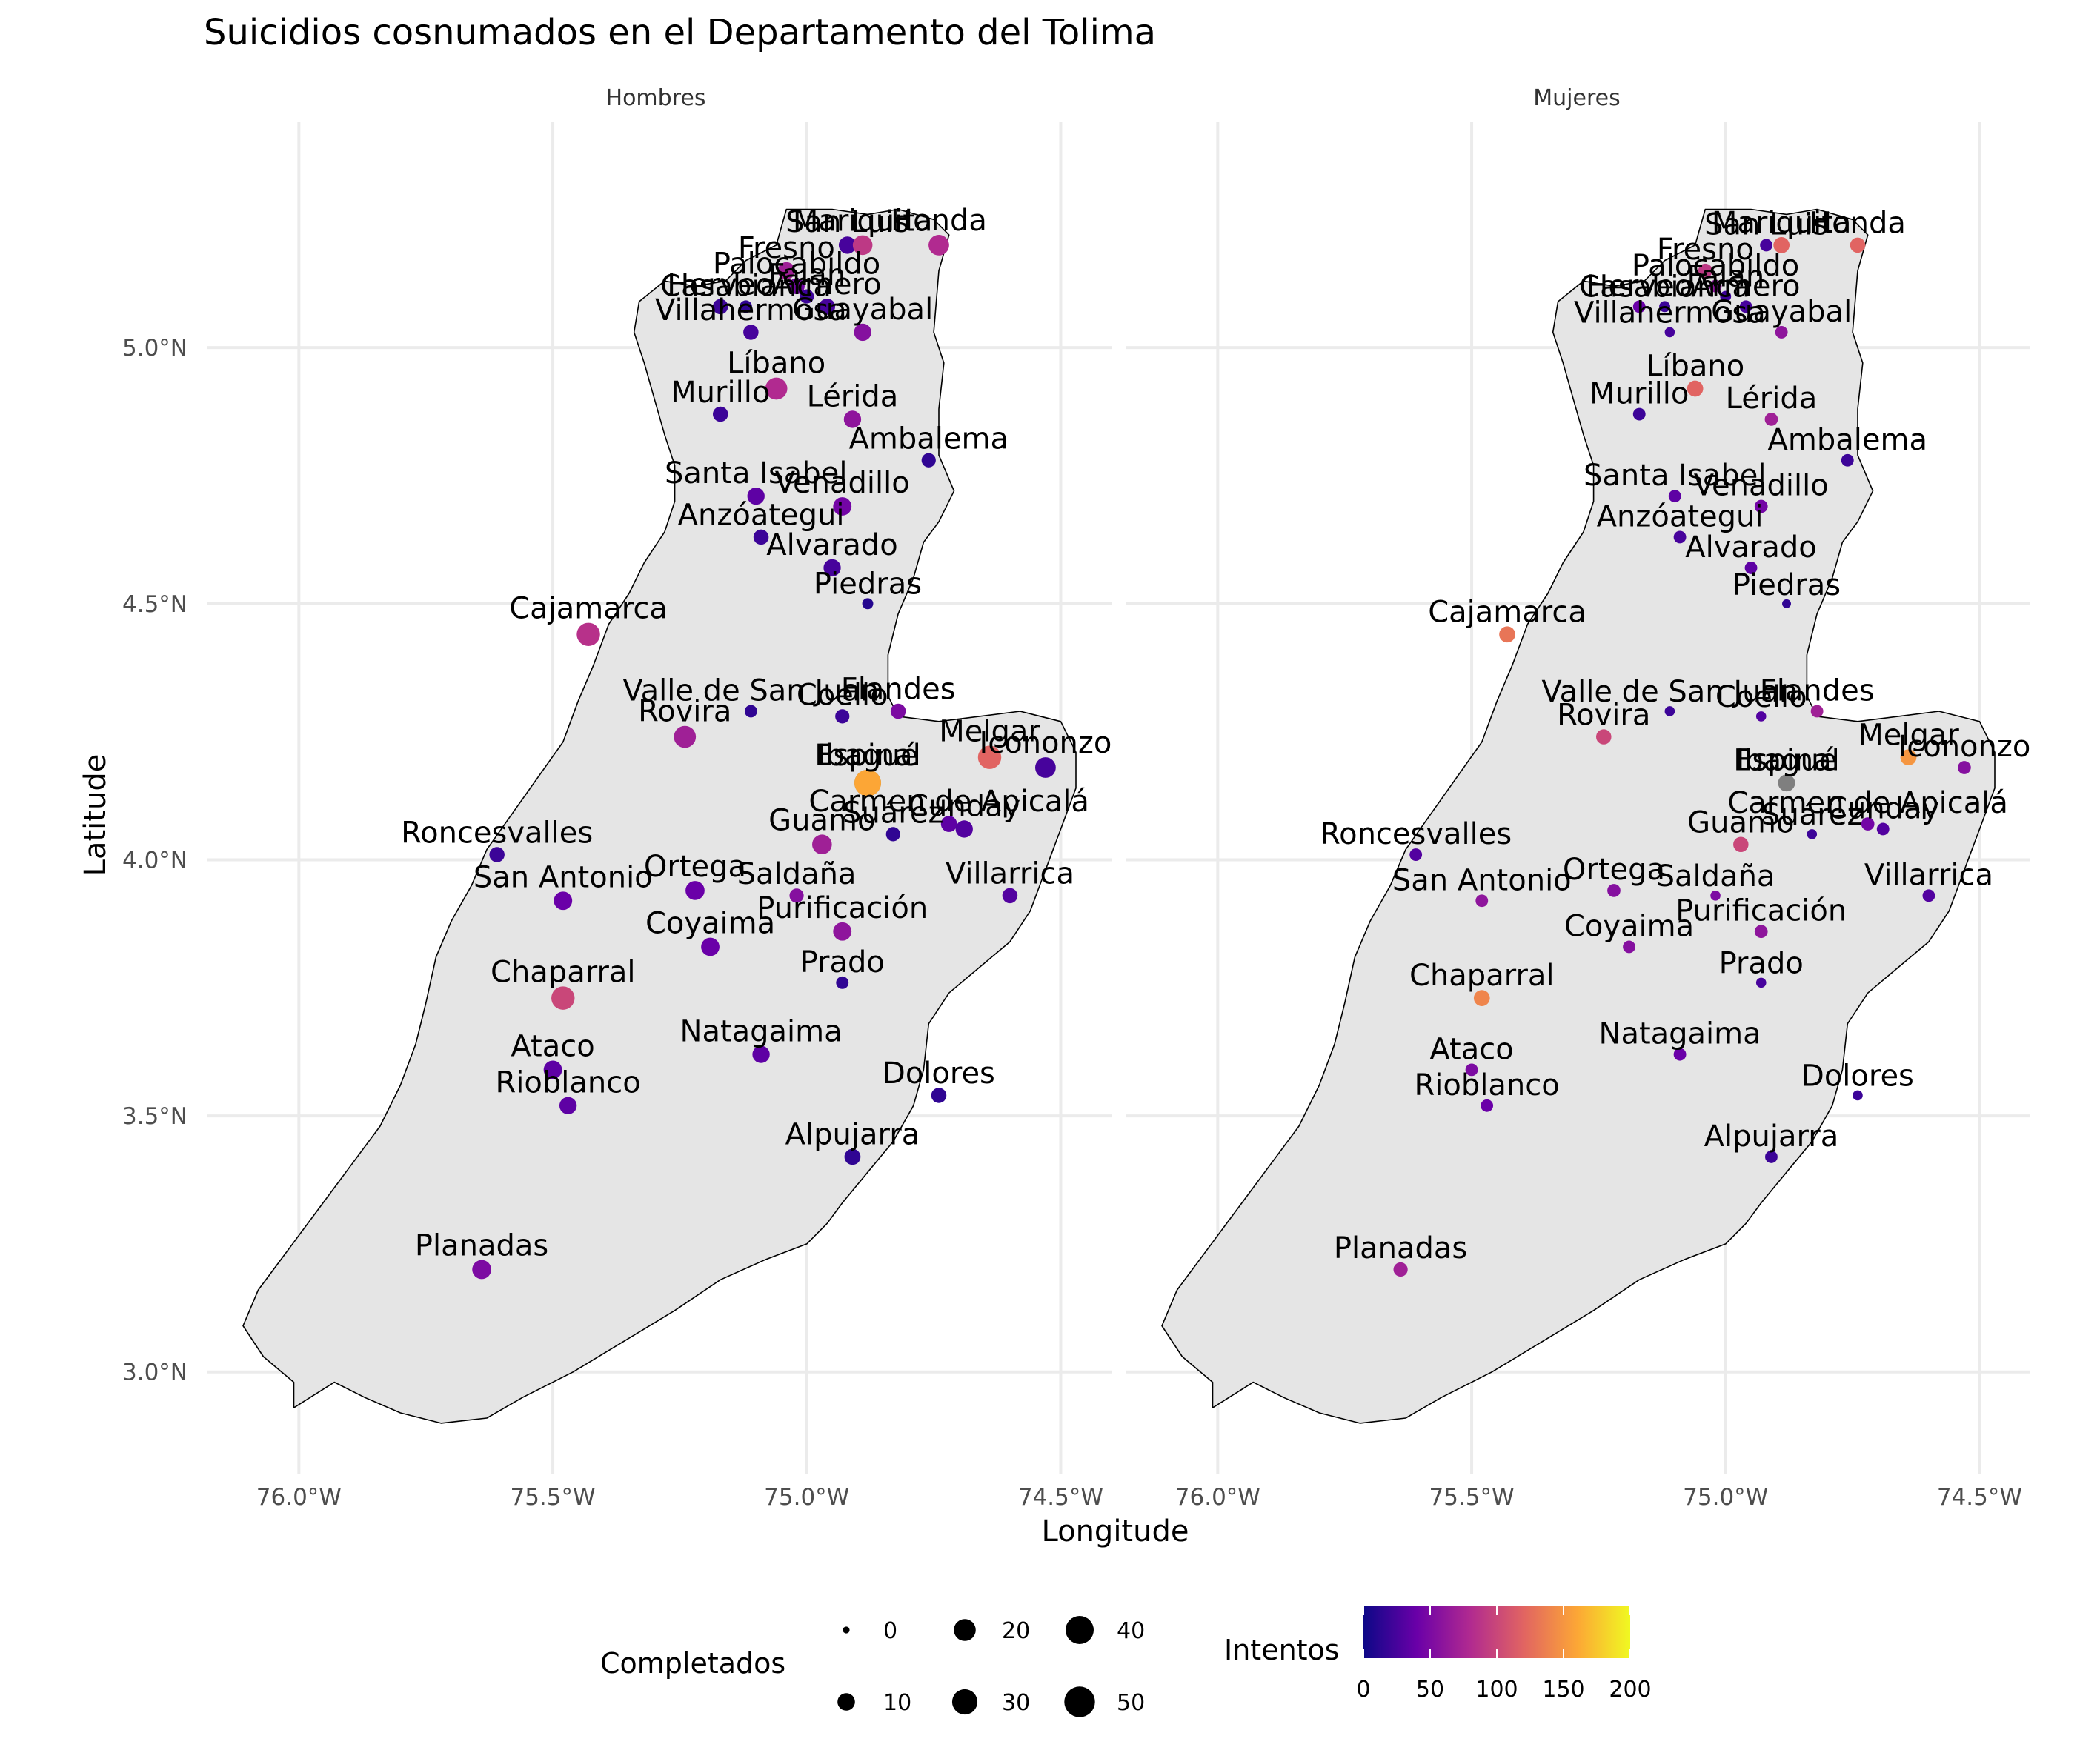 The height and width of the screenshot is (1750, 2100). What do you see at coordinates (751, 332) in the screenshot?
I see `point-villahermosa` at bounding box center [751, 332].